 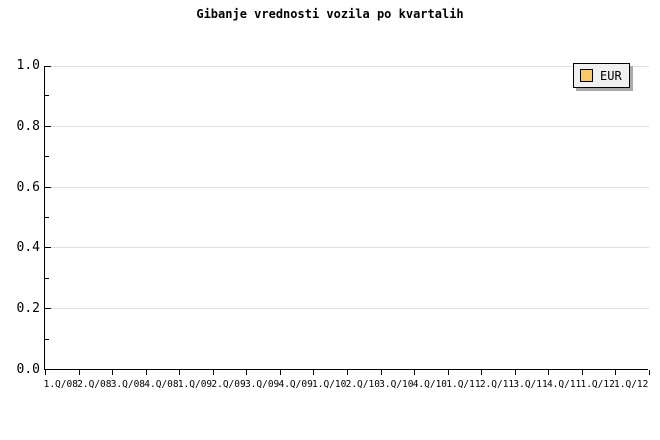 I want to click on y-axis-label: 1.0, so click(x=28, y=65).